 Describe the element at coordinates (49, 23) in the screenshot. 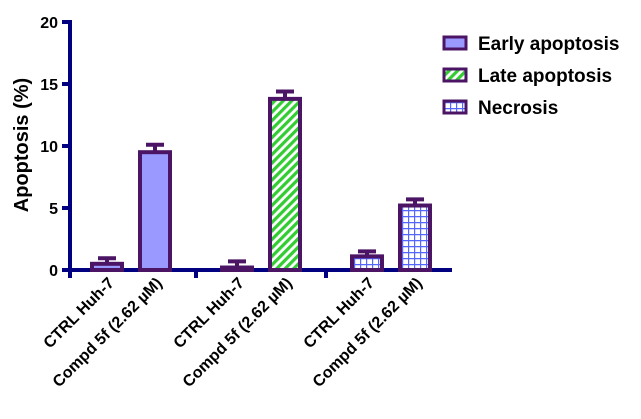

I see `y-tick-label: 20` at that location.